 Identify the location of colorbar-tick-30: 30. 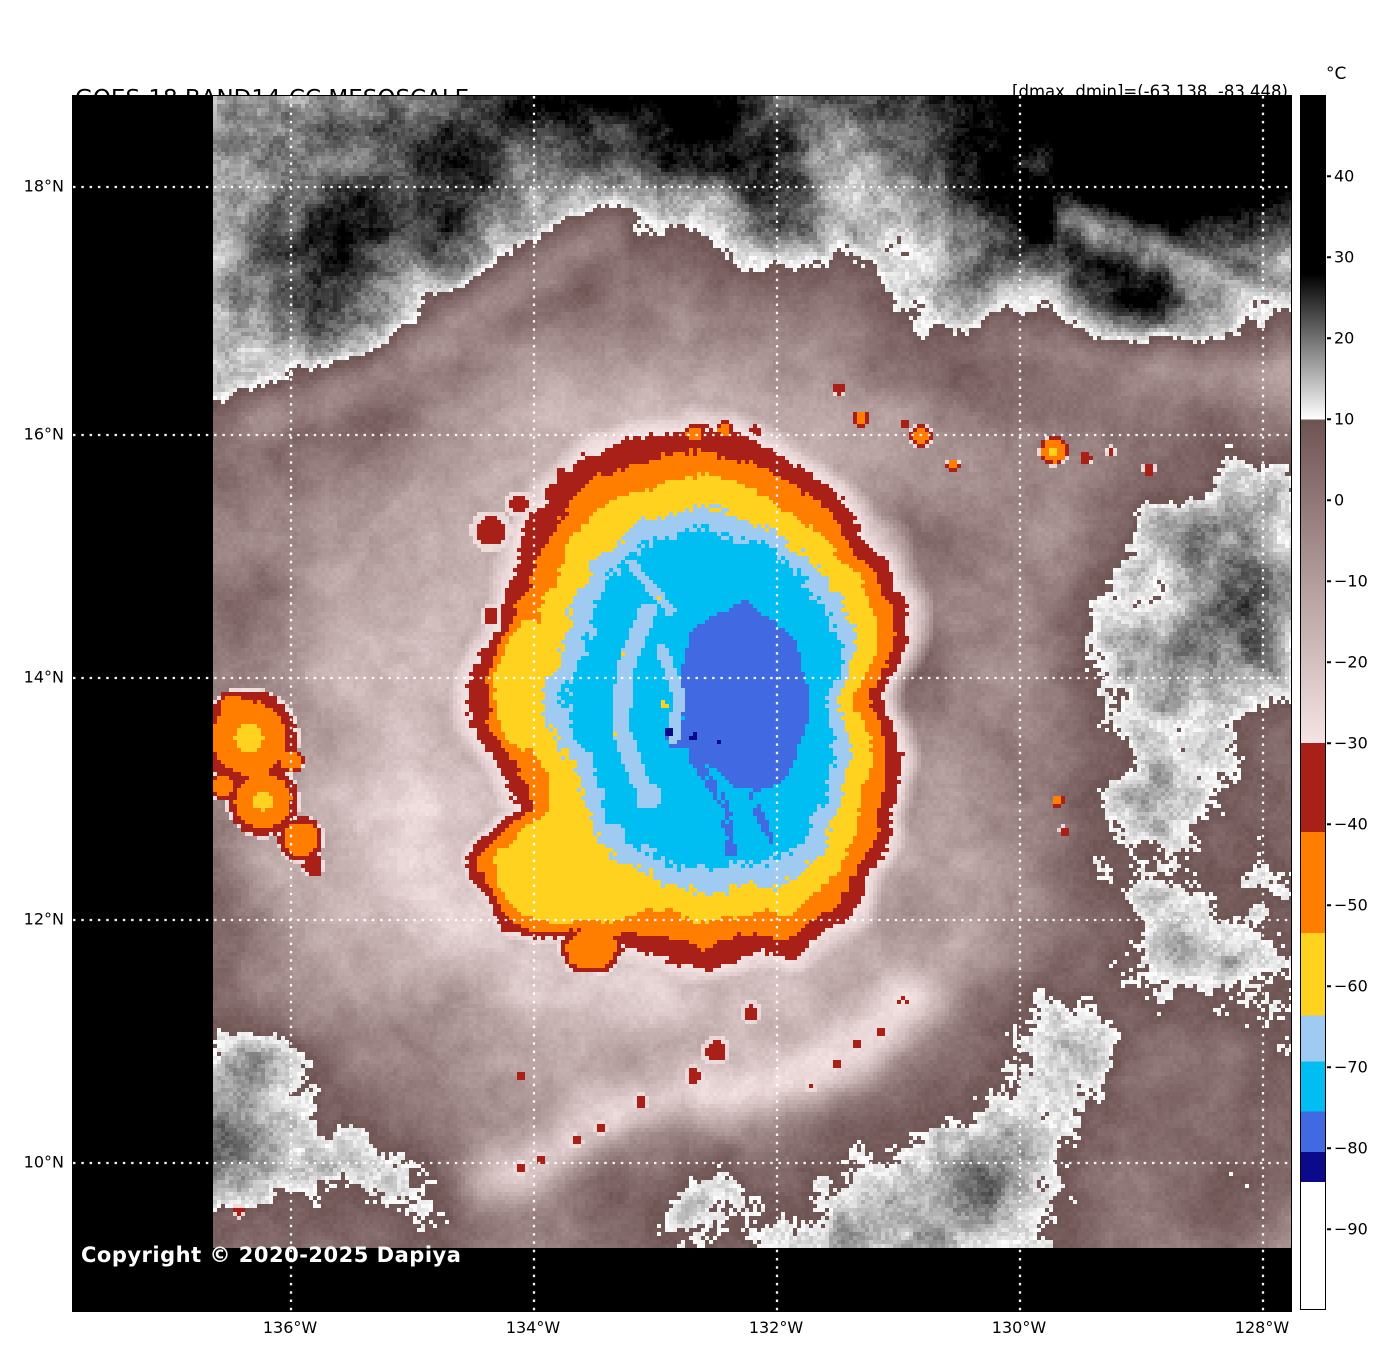
(1344, 257).